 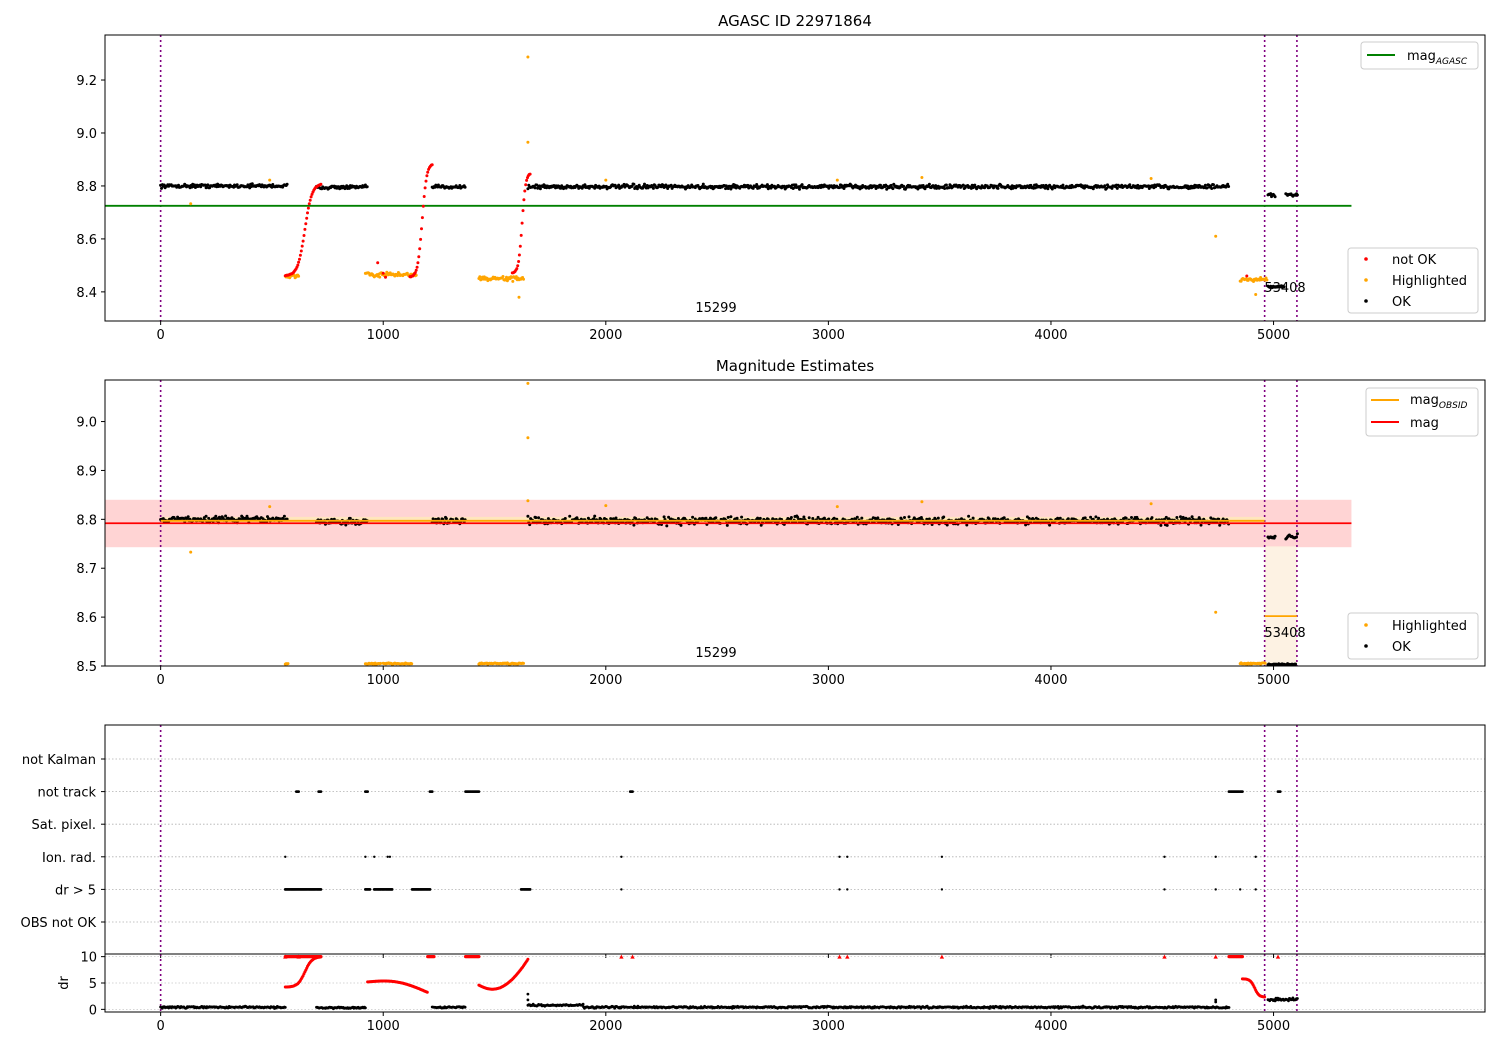 I want to click on legend-not-ok: not OK, so click(x=1414, y=260).